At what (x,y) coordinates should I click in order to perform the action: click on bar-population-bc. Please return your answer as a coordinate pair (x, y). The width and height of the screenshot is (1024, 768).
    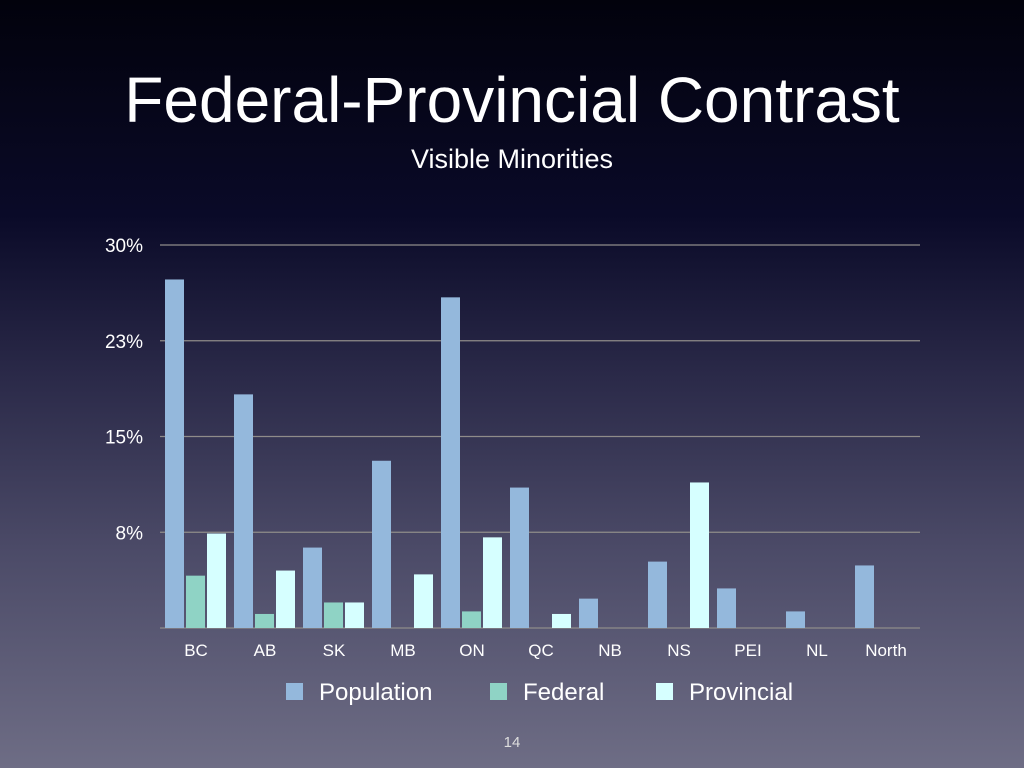
    Looking at the image, I should click on (174, 453).